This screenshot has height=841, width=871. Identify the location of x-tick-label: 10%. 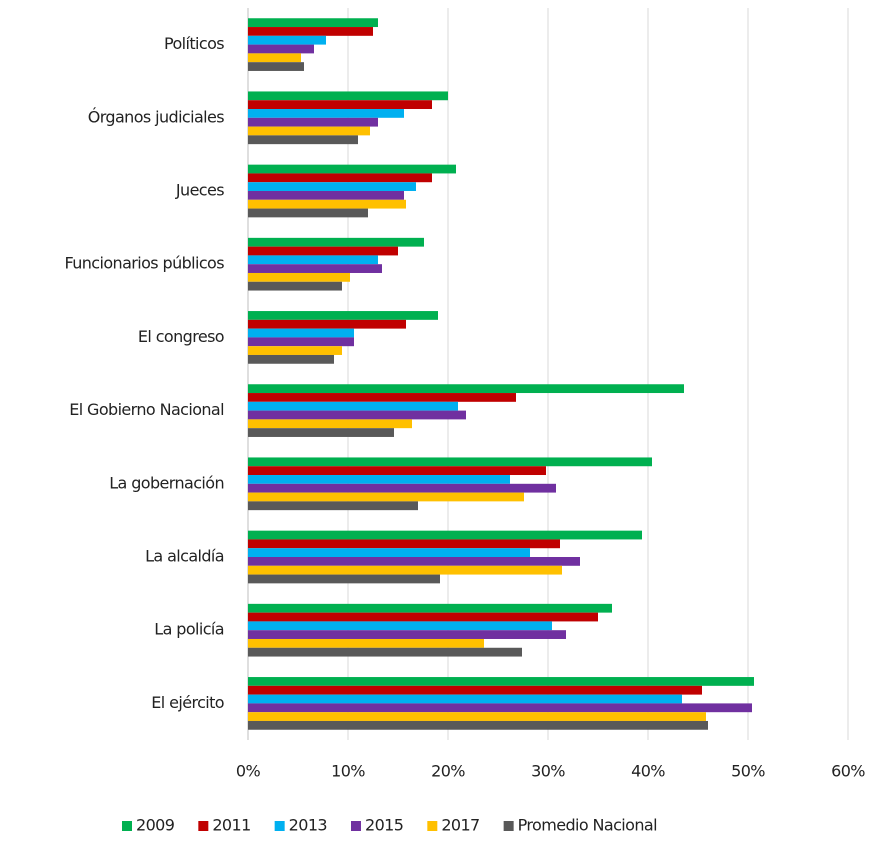
(348, 771).